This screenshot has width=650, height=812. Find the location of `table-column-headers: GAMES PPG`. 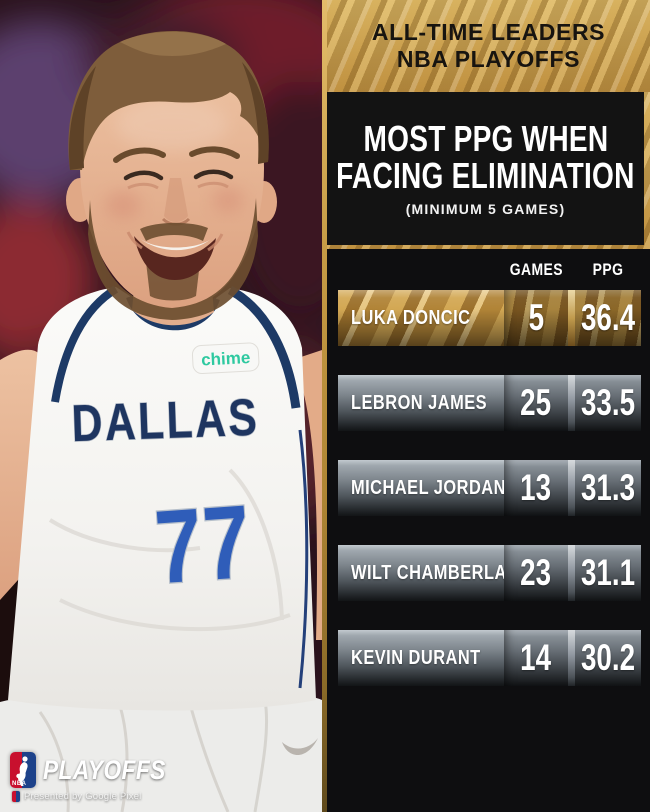

table-column-headers: GAMES PPG is located at coordinates (489, 269).